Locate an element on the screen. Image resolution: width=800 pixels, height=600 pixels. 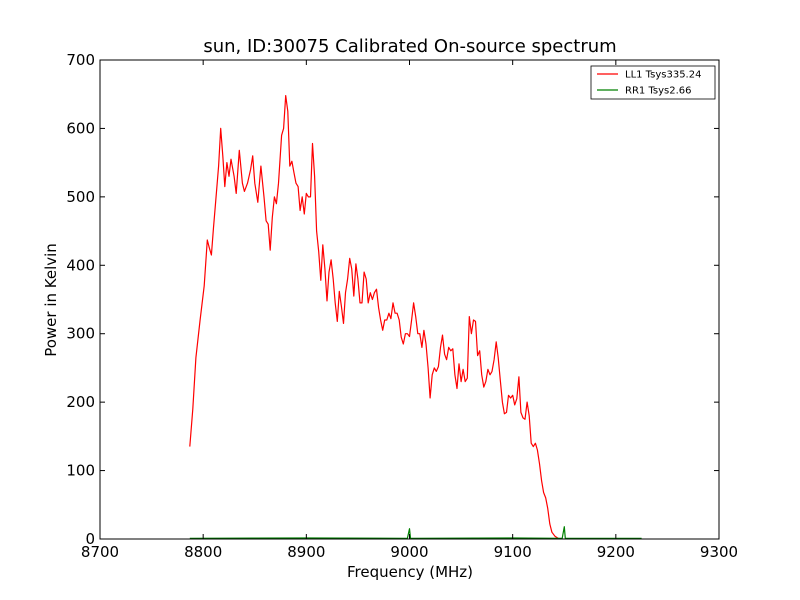
x-axis-label: Frequency (MHz) is located at coordinates (410, 572).